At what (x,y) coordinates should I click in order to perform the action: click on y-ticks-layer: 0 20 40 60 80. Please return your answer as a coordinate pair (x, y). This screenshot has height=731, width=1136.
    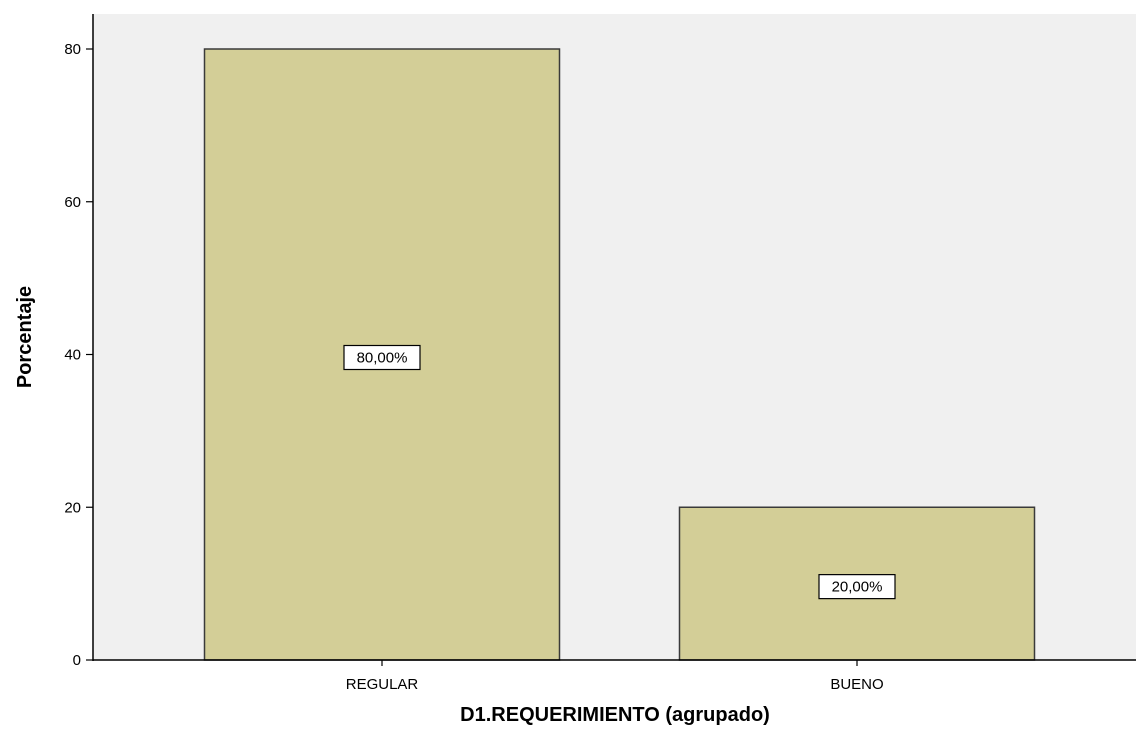
    Looking at the image, I should click on (78, 355).